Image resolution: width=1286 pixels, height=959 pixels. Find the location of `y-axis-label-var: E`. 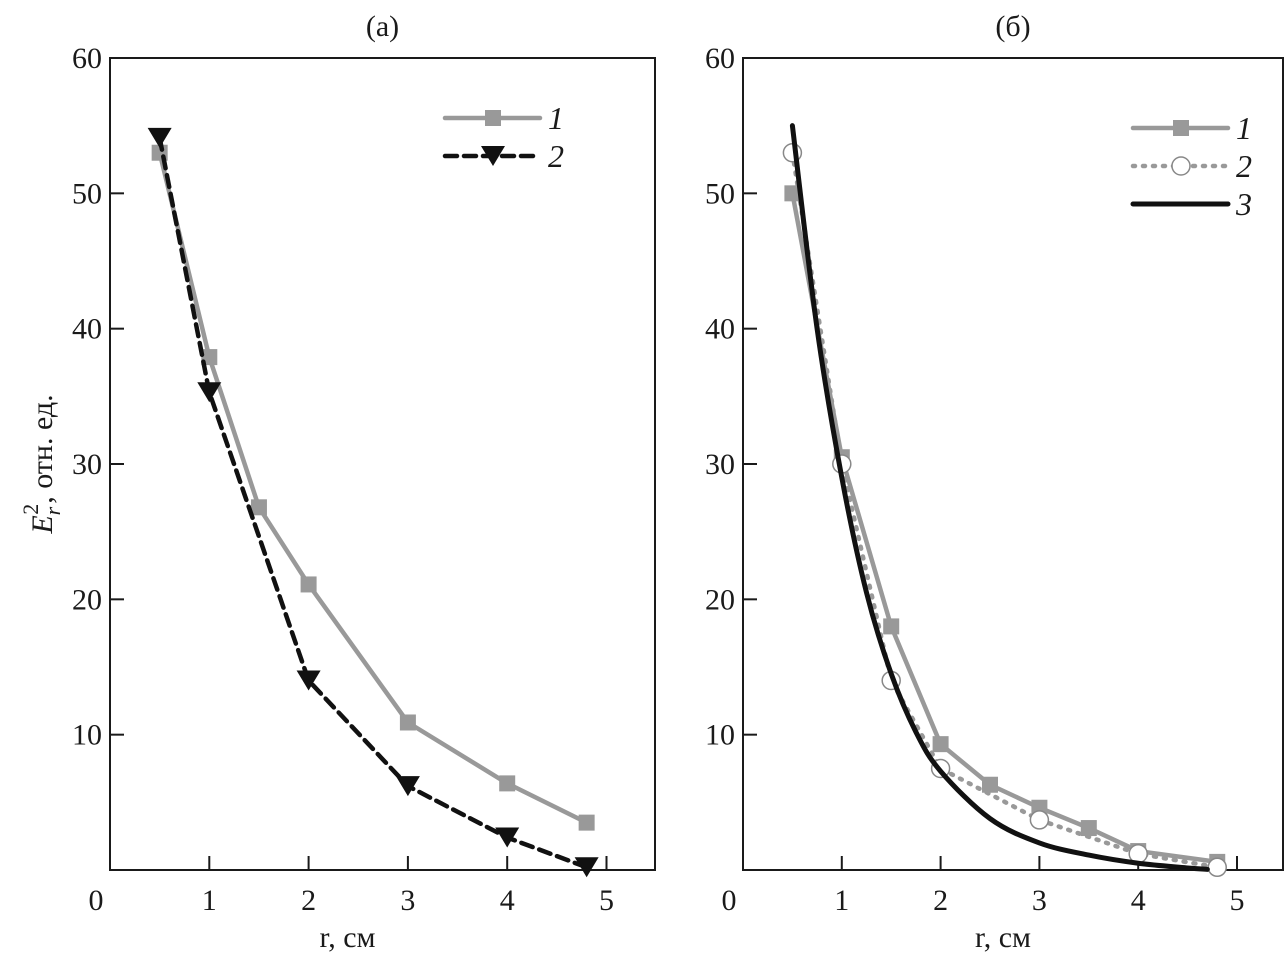

y-axis-label-var: E is located at coordinates (42, 524).